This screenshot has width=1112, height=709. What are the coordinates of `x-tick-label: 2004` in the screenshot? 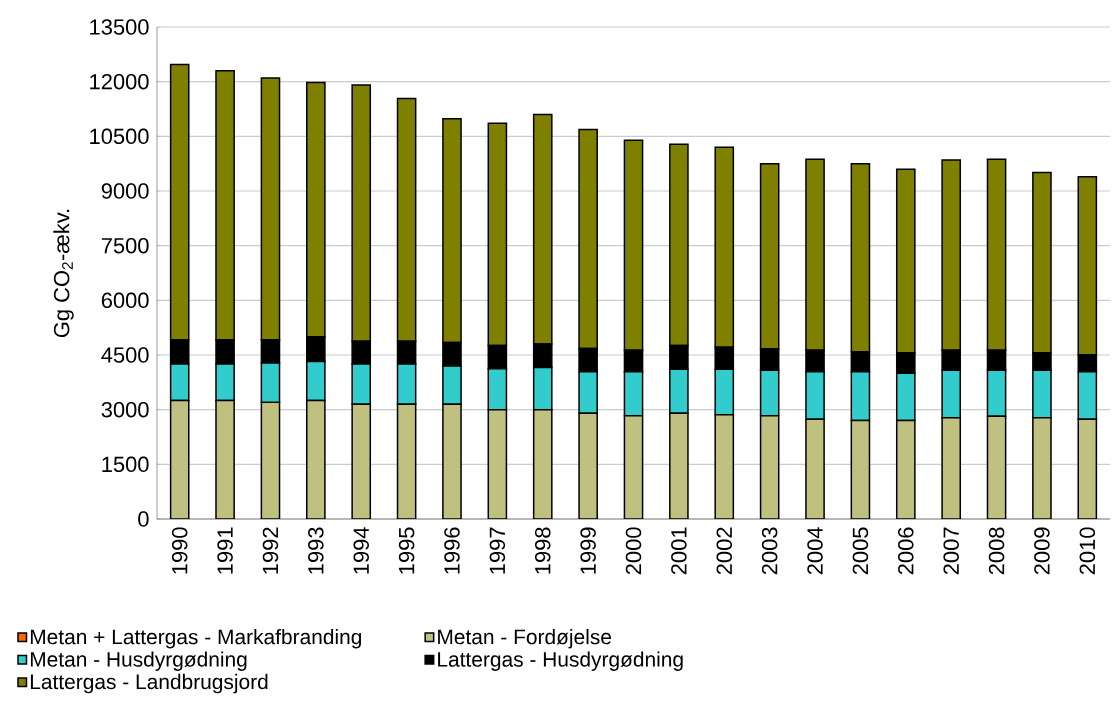 It's located at (815, 551).